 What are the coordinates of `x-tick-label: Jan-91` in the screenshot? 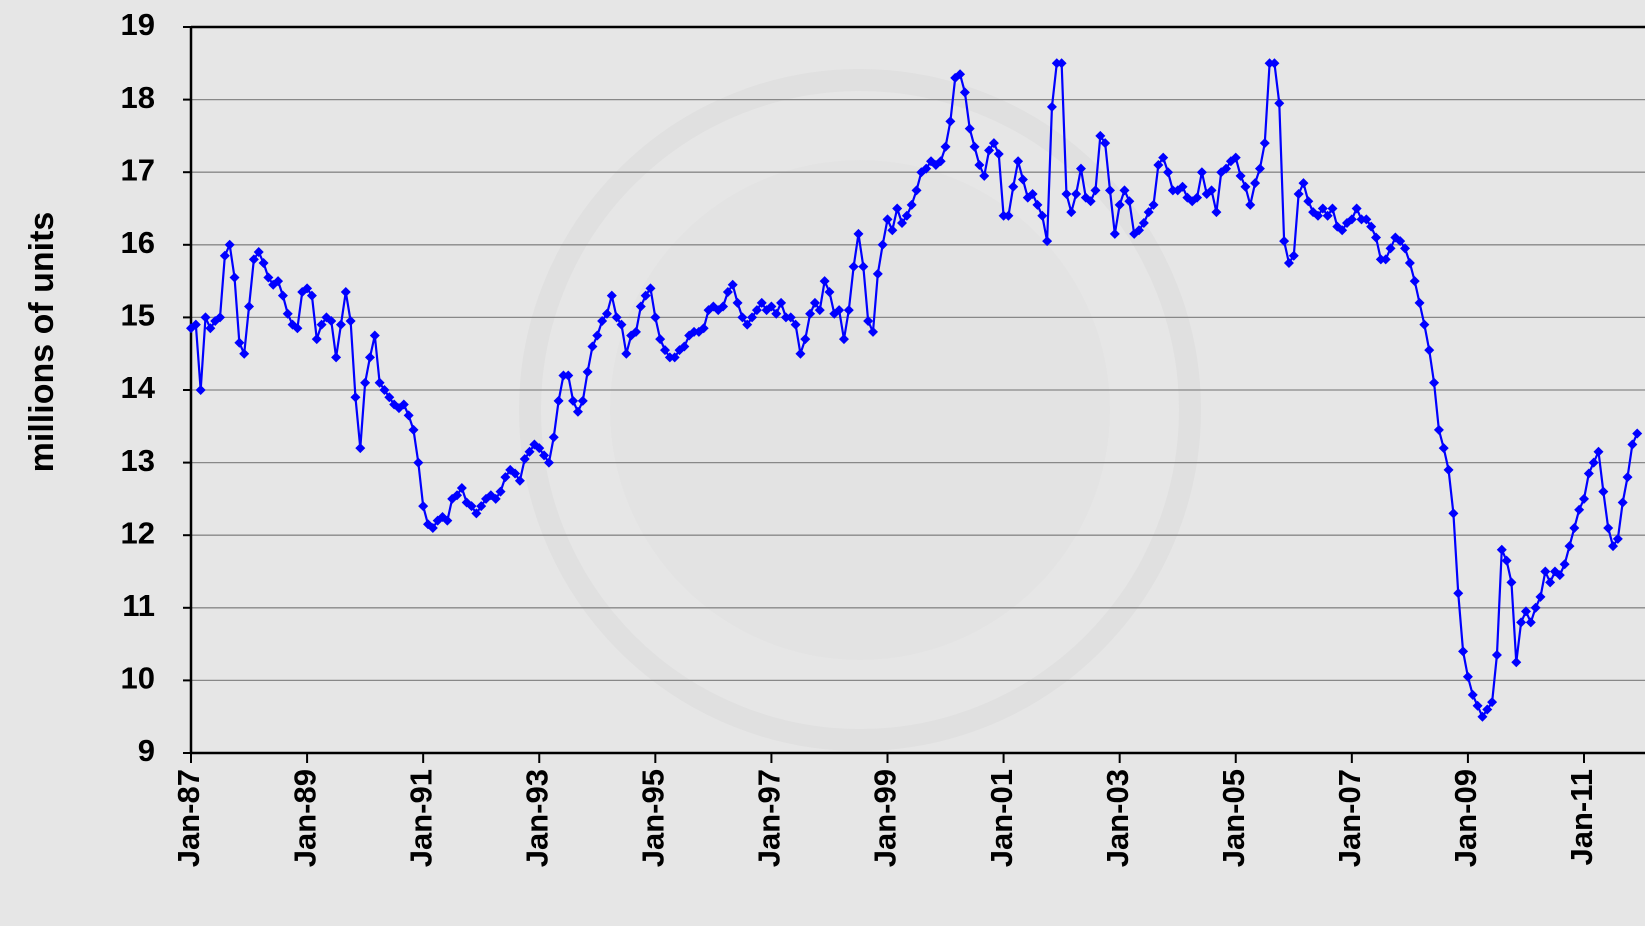 It's located at (420, 818).